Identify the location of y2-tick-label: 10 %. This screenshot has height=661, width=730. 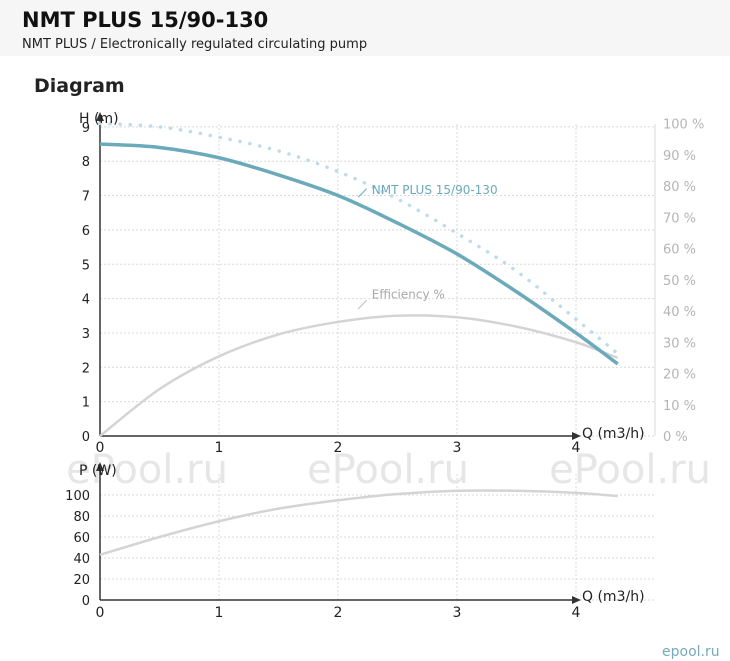
(679, 406).